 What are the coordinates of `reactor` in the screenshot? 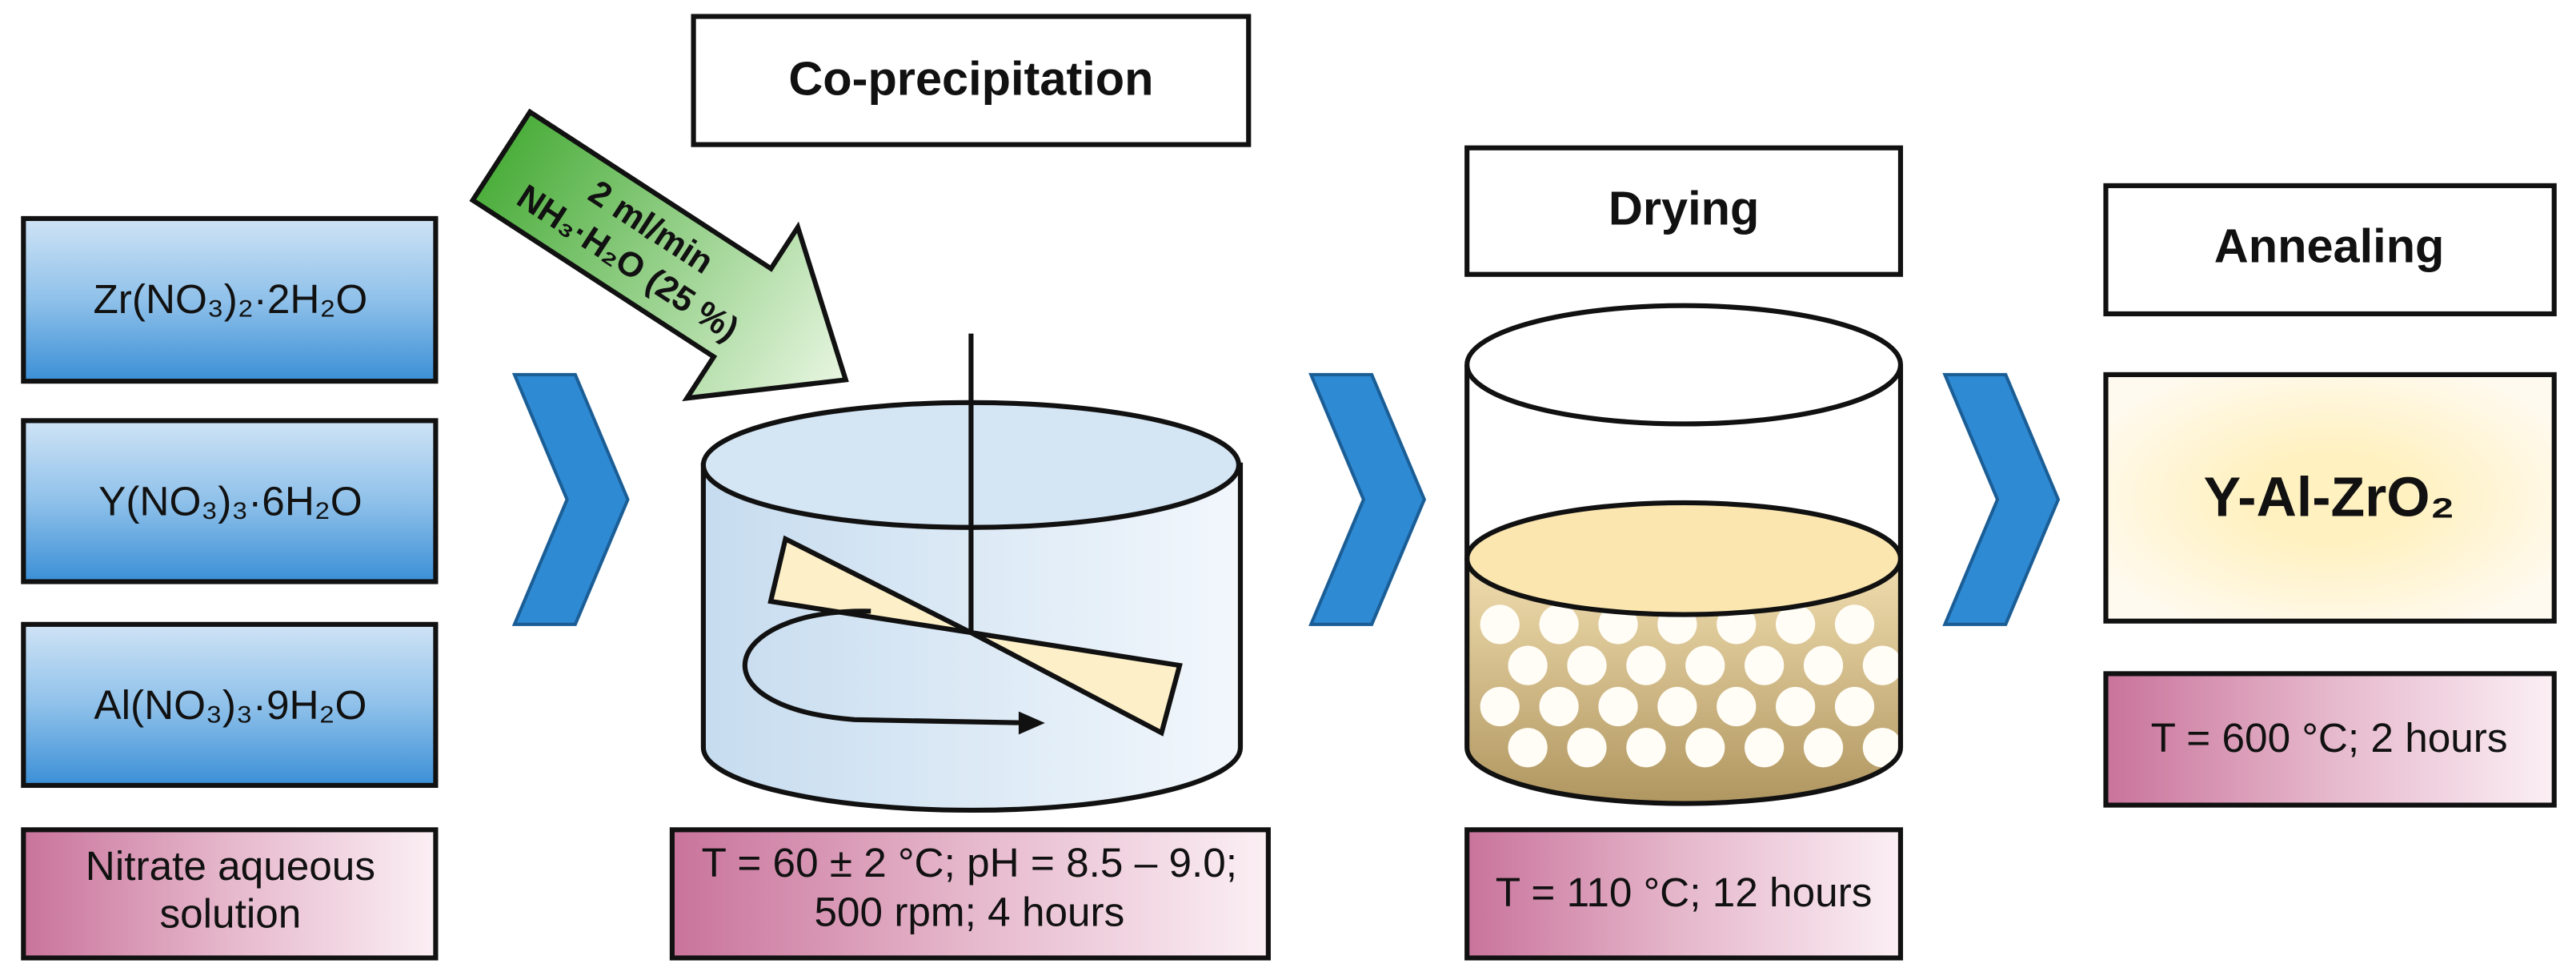 It's located at (972, 637).